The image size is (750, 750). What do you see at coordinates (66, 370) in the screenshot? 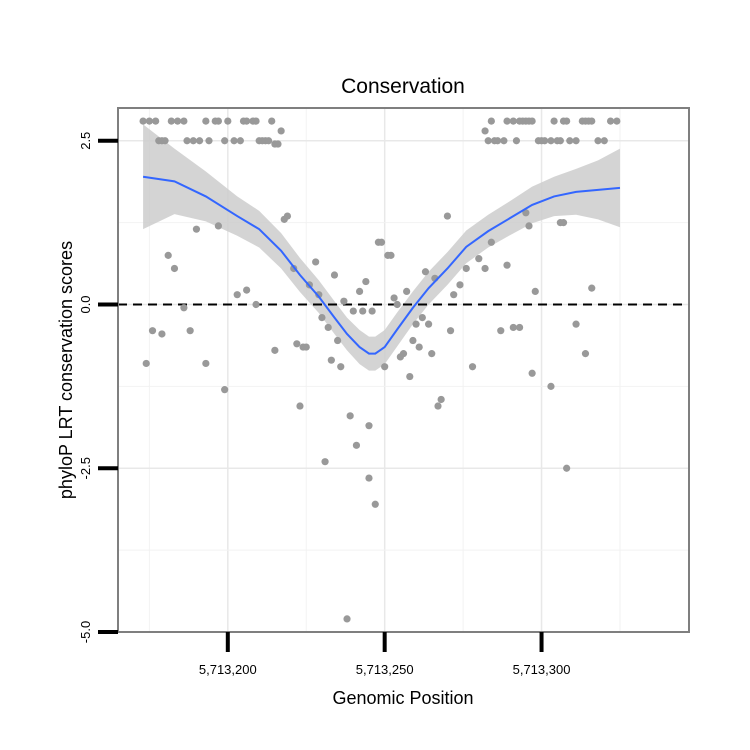
I see `y-axis-label: phyloP LRT conservation scores` at bounding box center [66, 370].